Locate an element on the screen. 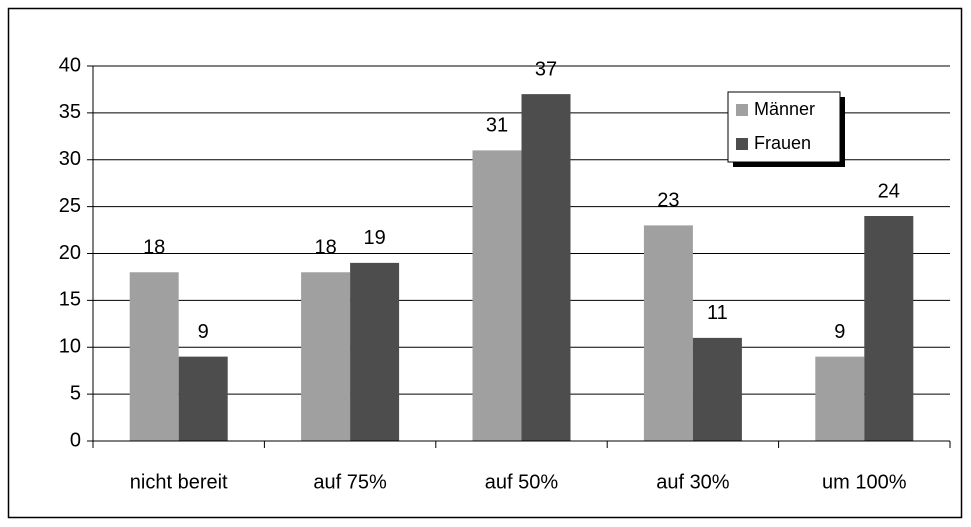 This screenshot has height=527, width=971. y-tick-label: 5 is located at coordinates (75, 393).